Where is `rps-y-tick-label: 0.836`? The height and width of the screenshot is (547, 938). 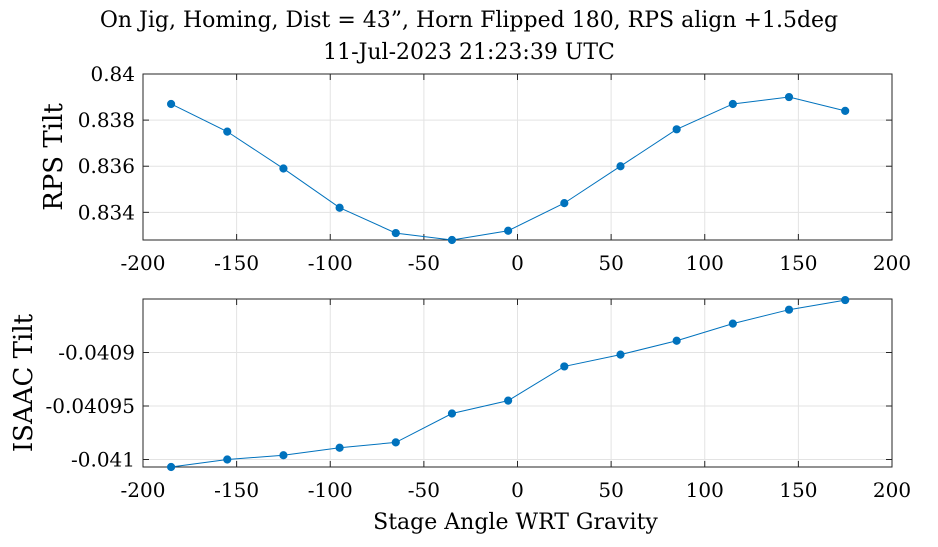
rps-y-tick-label: 0.836 is located at coordinates (106, 166).